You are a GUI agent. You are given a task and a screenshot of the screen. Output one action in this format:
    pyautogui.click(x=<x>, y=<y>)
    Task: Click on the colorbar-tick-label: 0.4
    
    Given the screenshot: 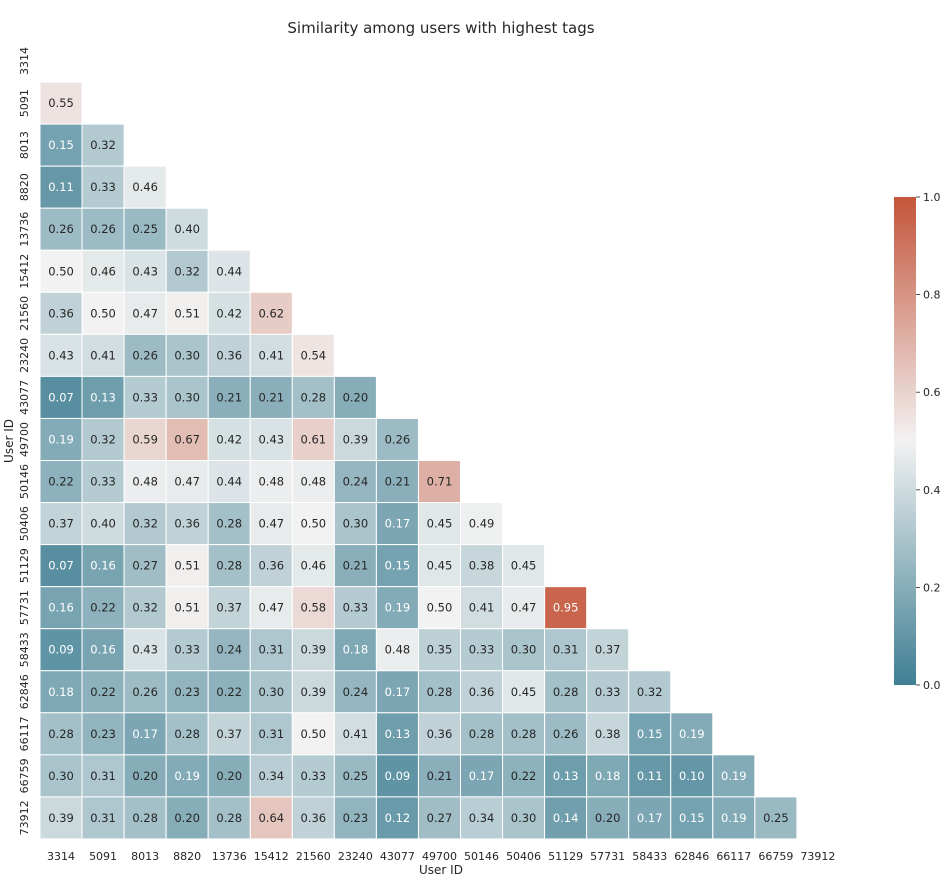 What is the action you would take?
    pyautogui.click(x=932, y=490)
    